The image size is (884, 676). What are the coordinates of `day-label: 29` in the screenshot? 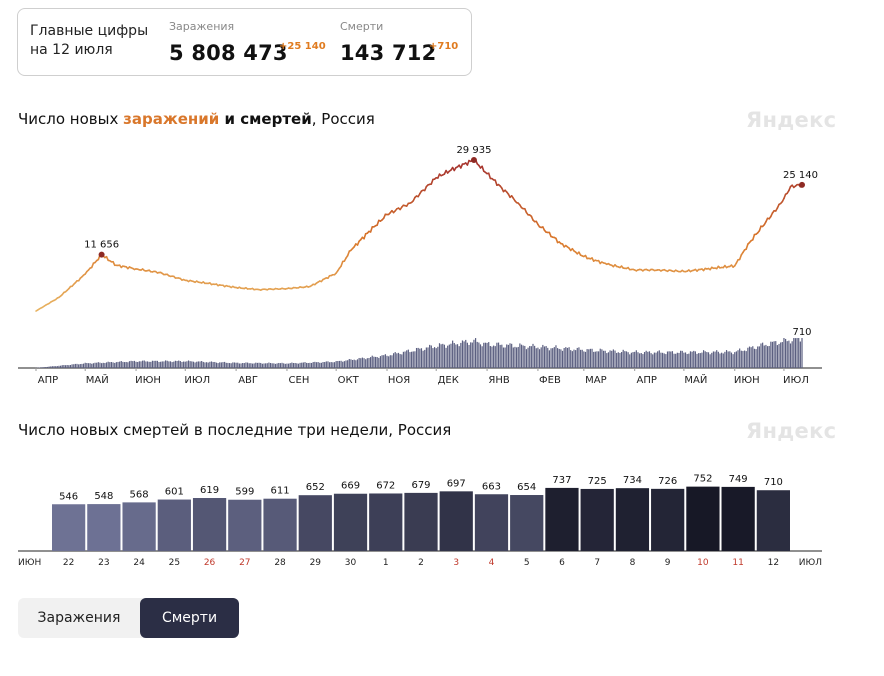 It's located at (316, 563).